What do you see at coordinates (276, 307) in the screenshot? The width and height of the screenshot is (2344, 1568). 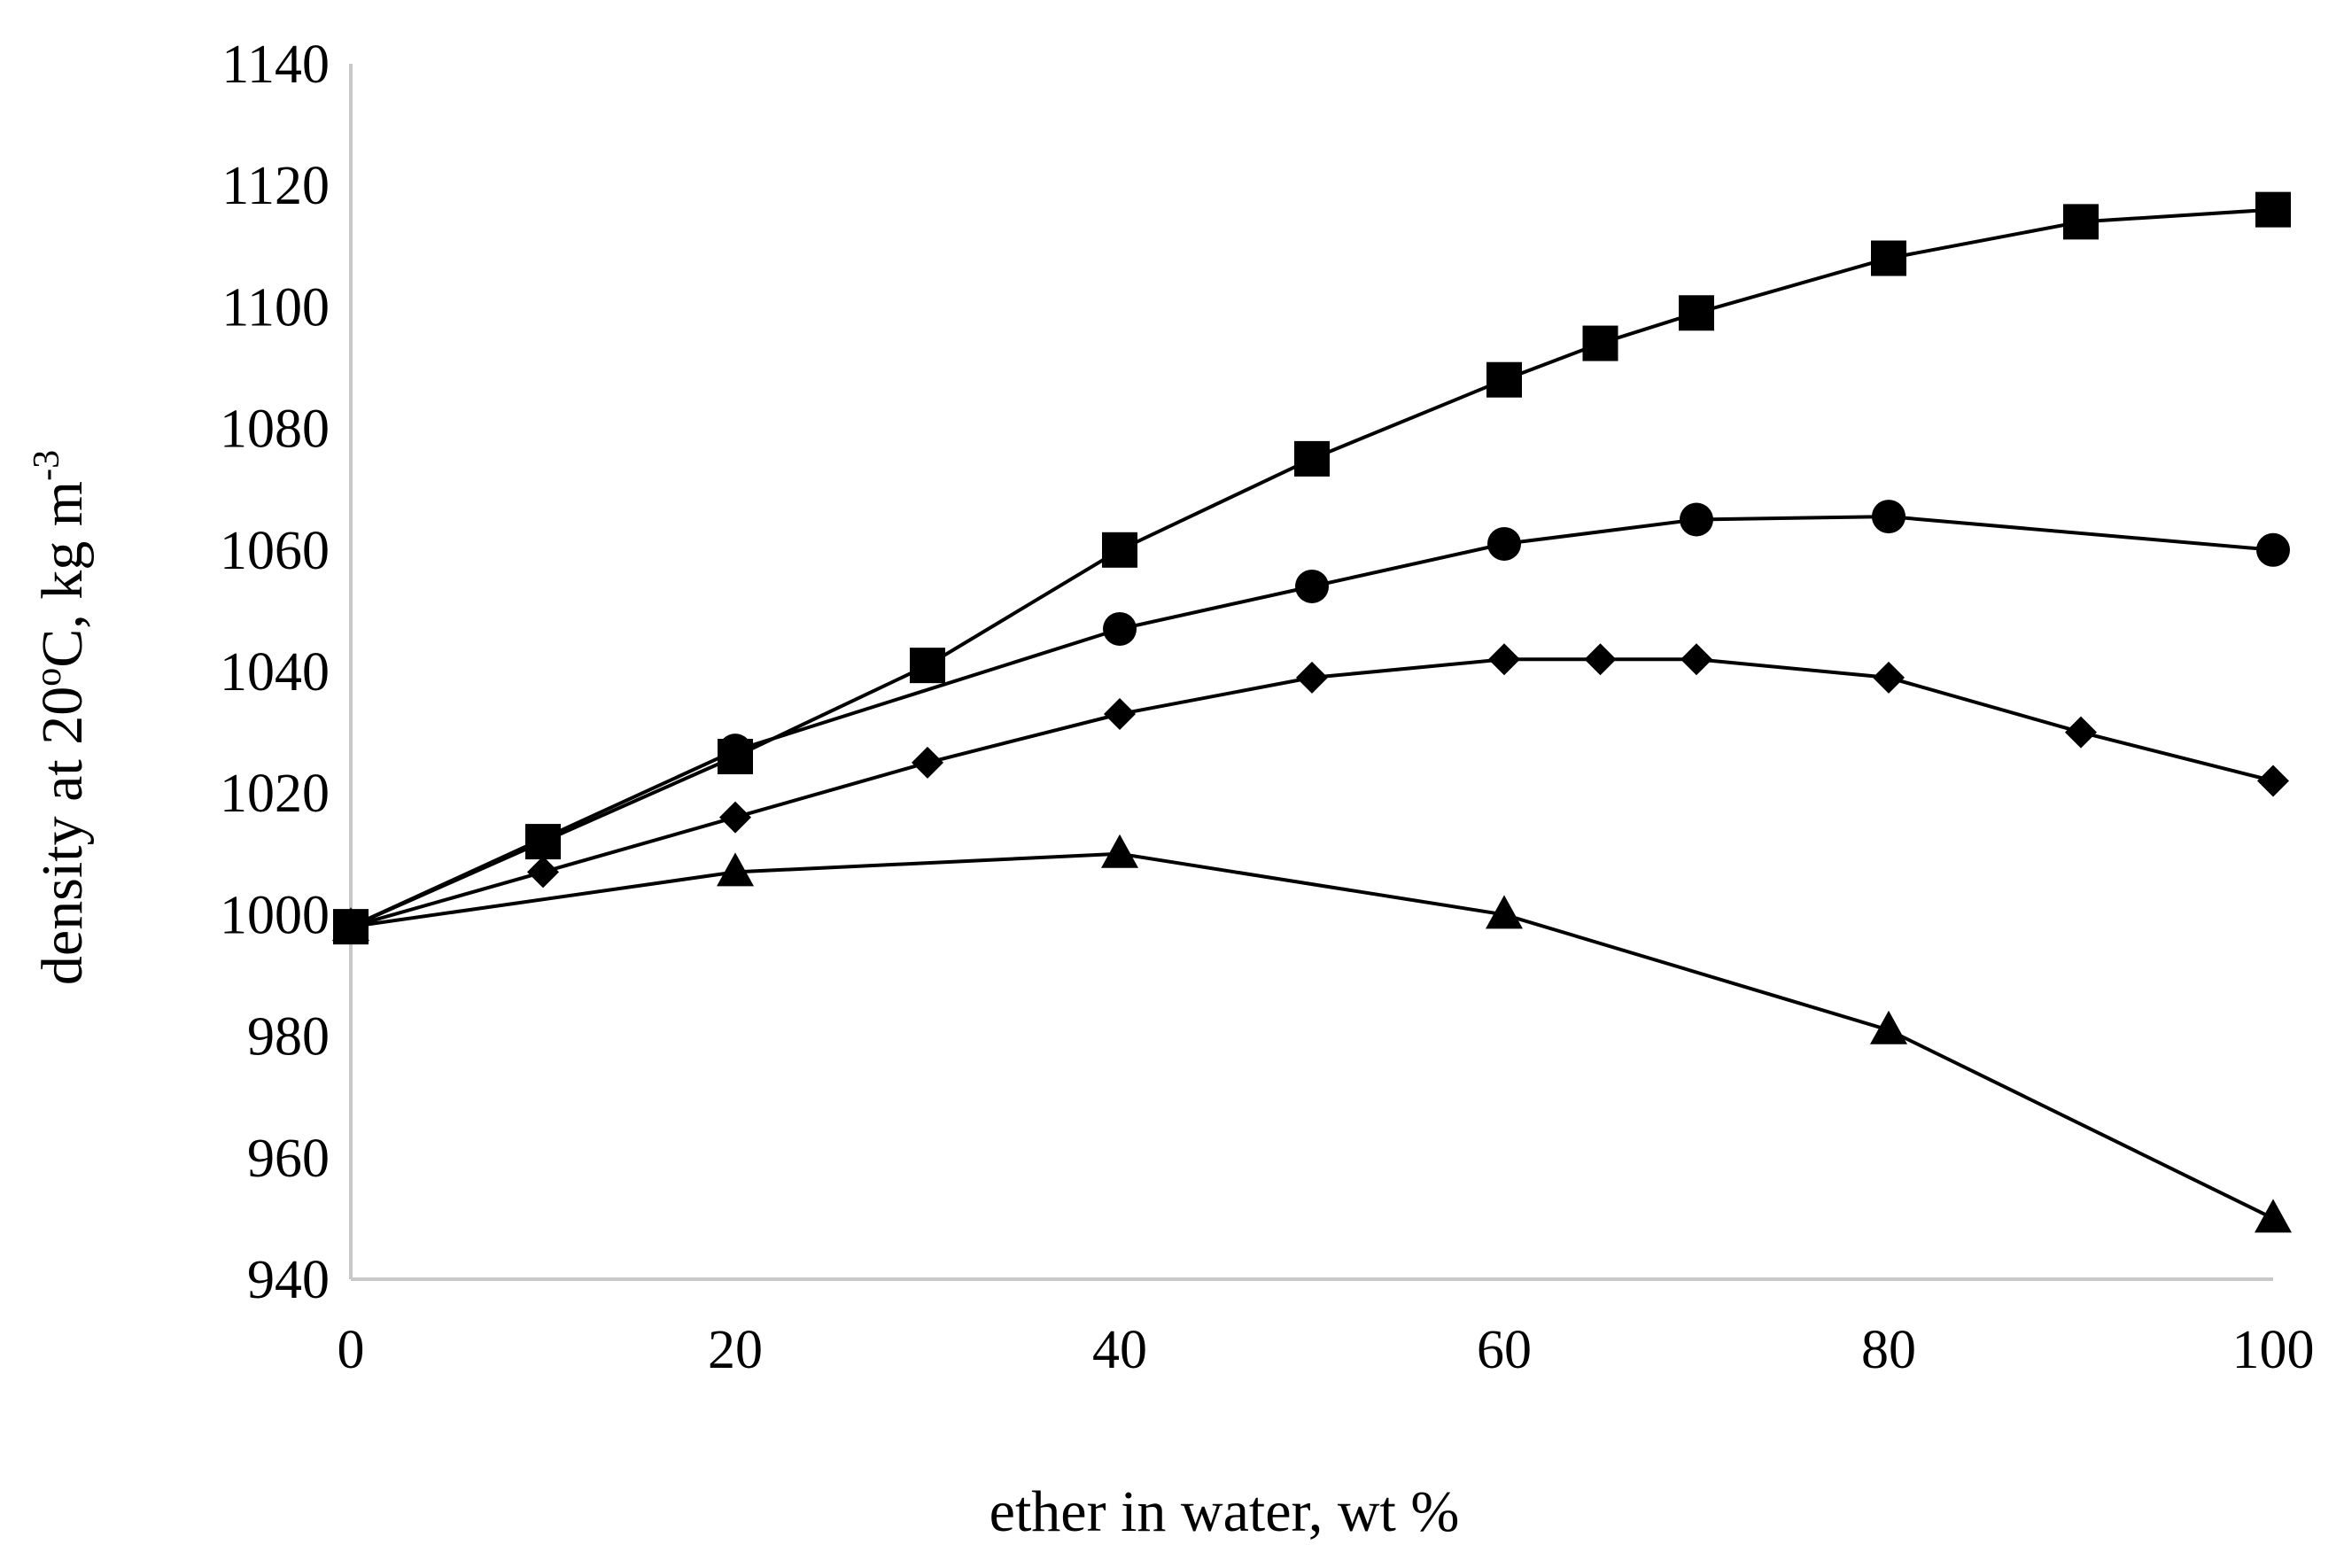 I see `y-tick-label: 1100` at bounding box center [276, 307].